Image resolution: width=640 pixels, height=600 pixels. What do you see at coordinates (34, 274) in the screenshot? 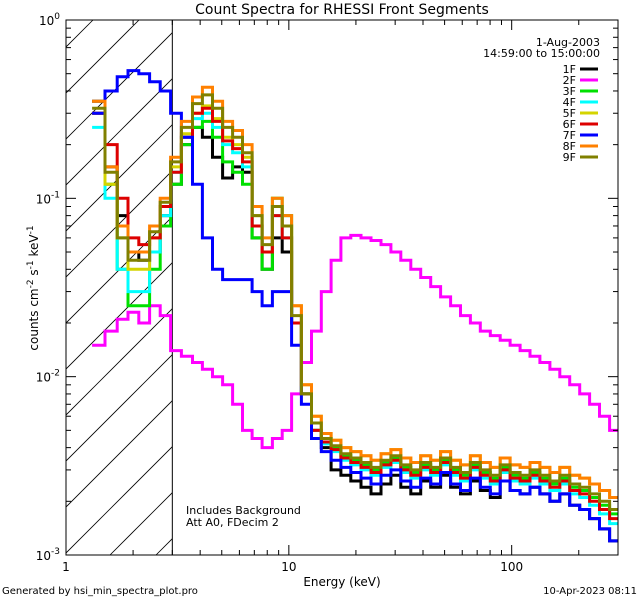
I see `y-label-part: s` at bounding box center [34, 274].